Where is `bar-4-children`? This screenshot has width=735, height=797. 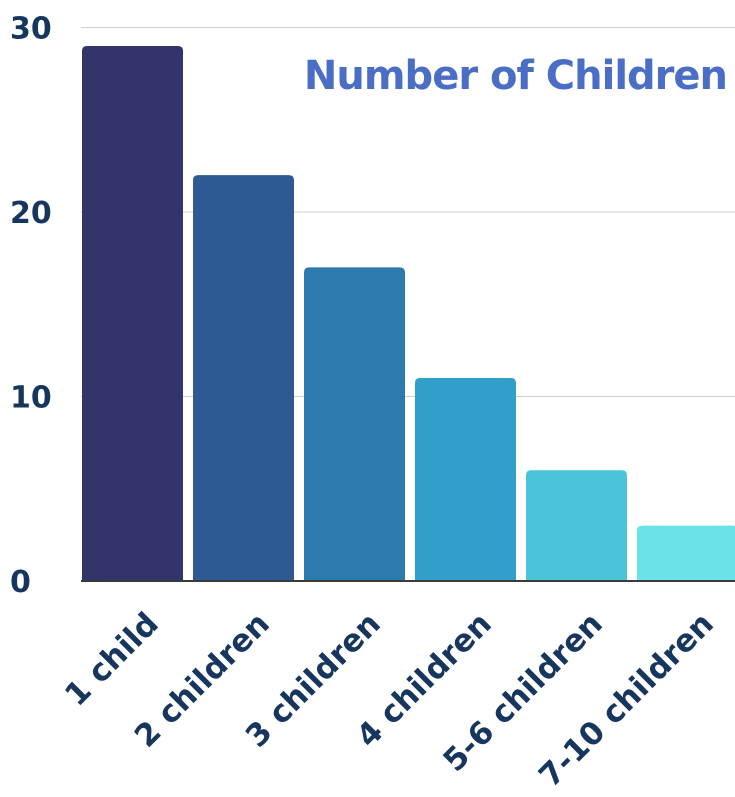 bar-4-children is located at coordinates (465, 479).